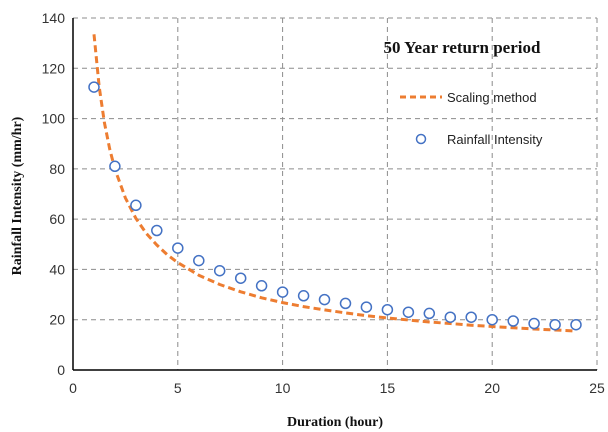  Describe the element at coordinates (421, 139) in the screenshot. I see `legend-swatch-rainfall-intensity` at that location.